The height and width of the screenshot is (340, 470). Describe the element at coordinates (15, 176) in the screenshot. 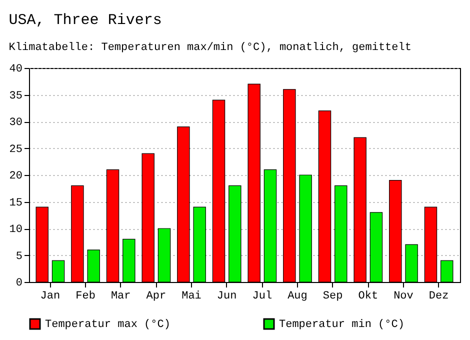

I see `y-tick-label: 20` at that location.